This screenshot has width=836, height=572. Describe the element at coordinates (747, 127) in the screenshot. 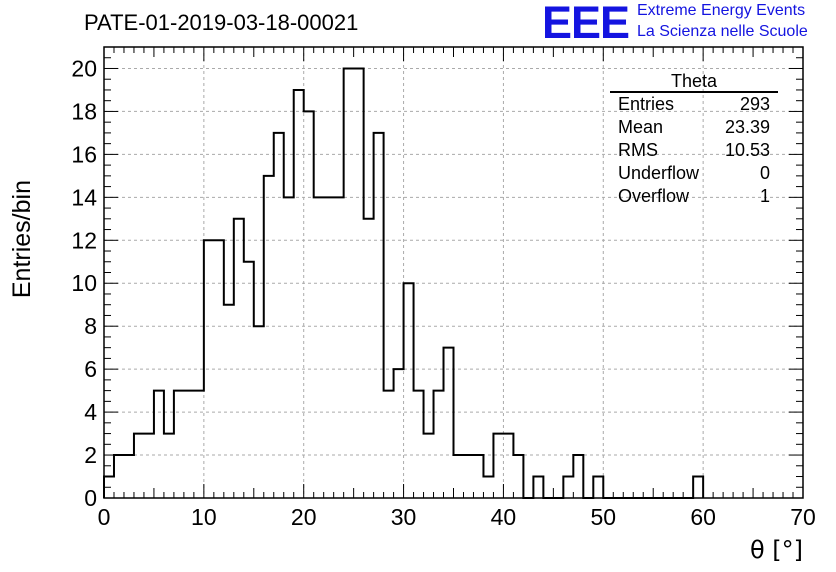

I see `stats-value: 23.39` at that location.